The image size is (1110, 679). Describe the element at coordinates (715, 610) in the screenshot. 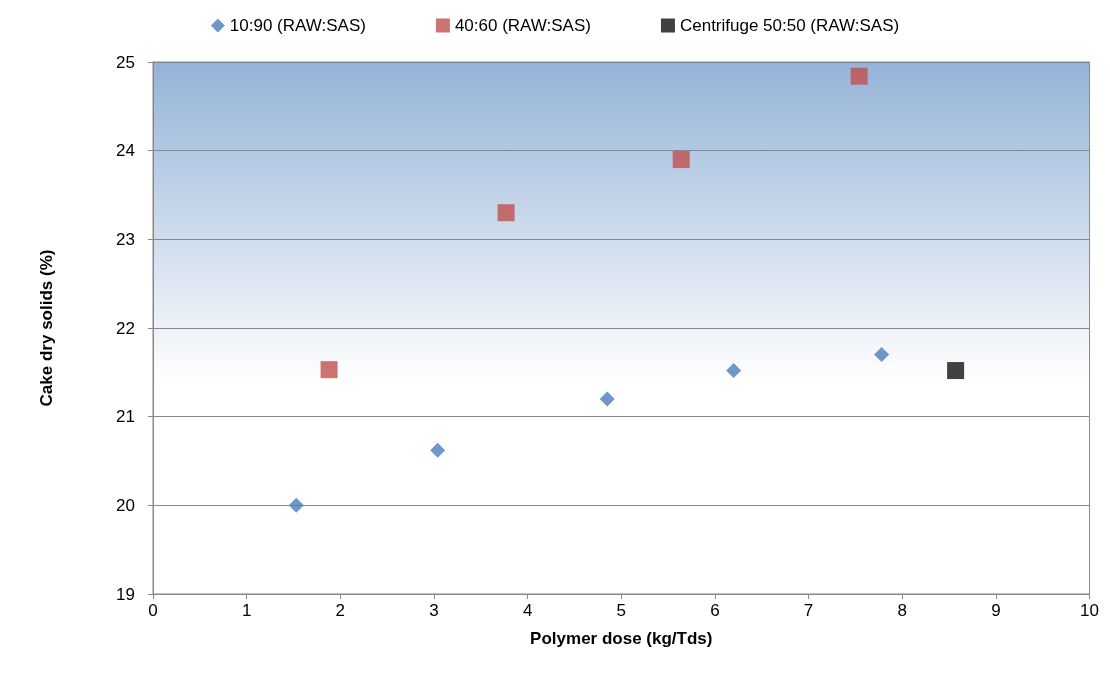

I see `x-tick-label: 6` at that location.